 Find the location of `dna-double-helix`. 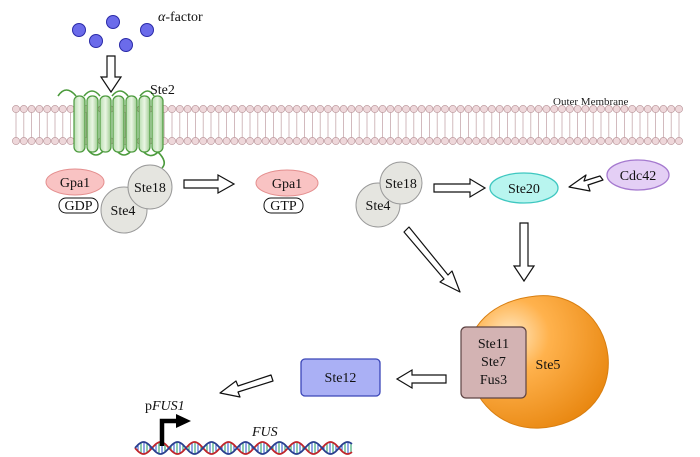

dna-double-helix is located at coordinates (243, 448).